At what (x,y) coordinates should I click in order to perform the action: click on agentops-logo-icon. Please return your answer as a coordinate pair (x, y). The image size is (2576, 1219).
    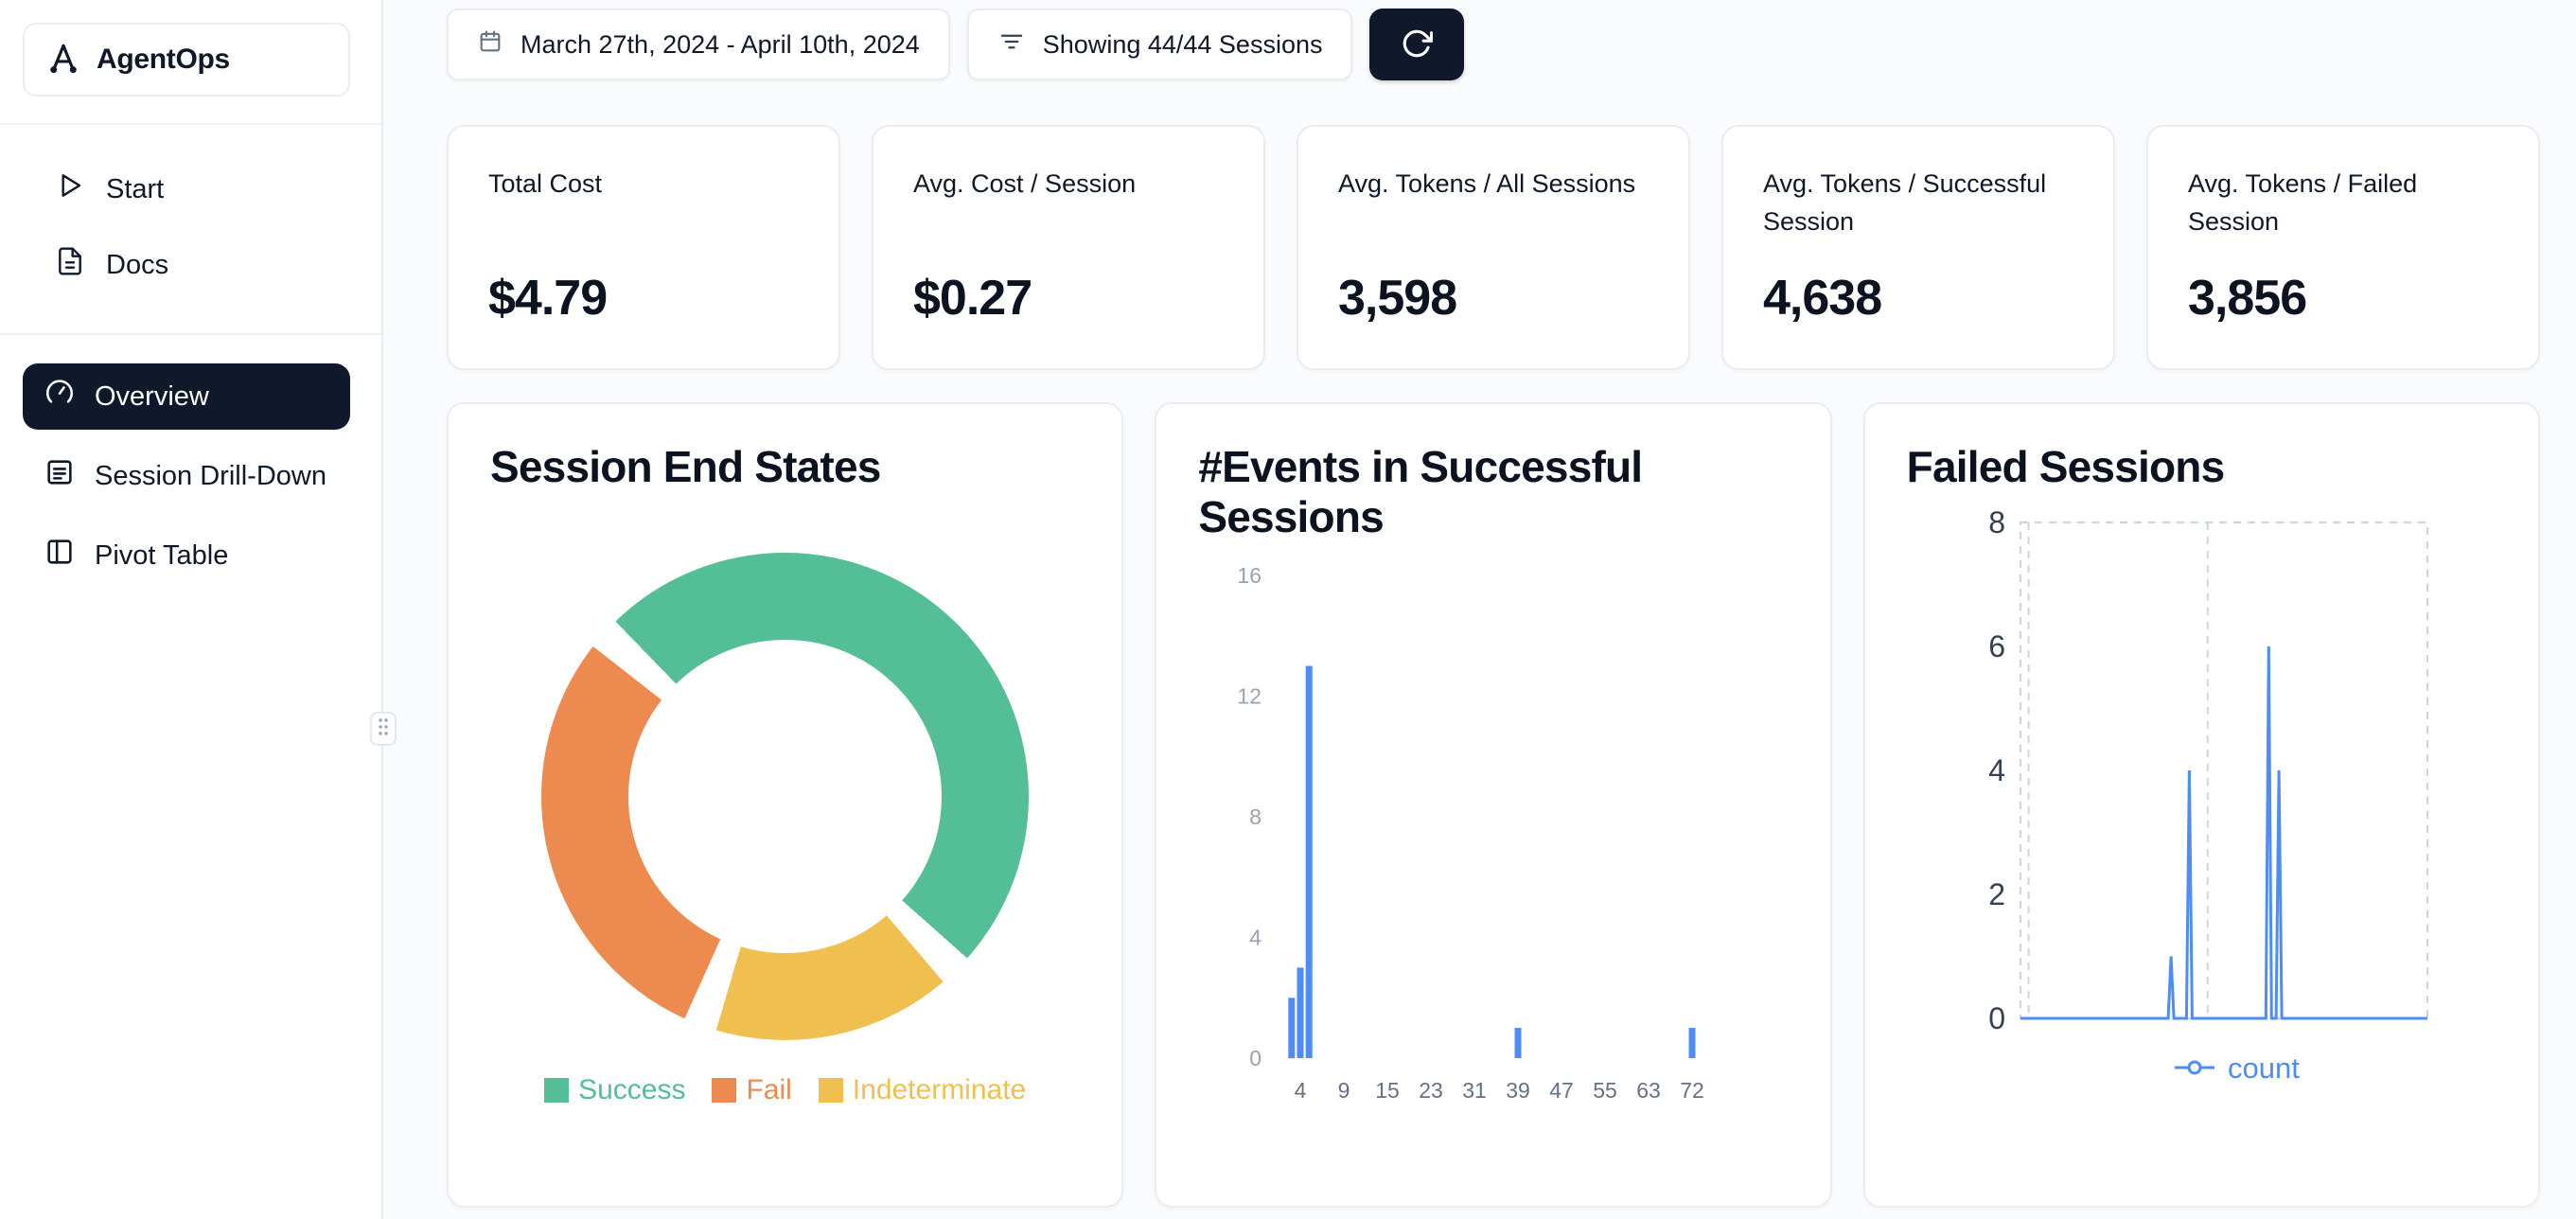
    Looking at the image, I should click on (63, 60).